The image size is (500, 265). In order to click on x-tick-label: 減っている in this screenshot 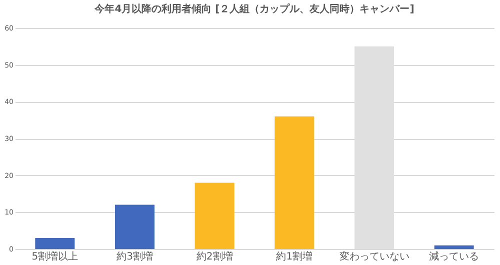, I will do `click(454, 256)`.